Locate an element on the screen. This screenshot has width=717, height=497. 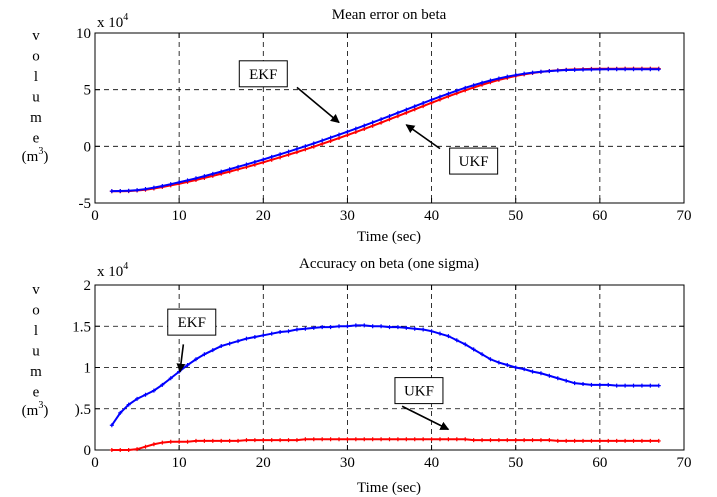
y-tick-label: -5 is located at coordinates (85, 204).